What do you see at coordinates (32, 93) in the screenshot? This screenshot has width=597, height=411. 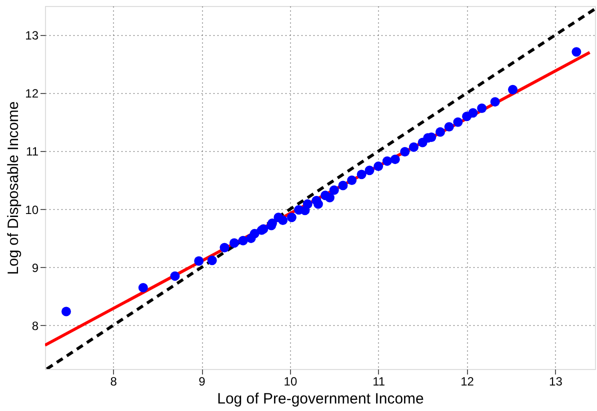 I see `y-tick-label: 12` at bounding box center [32, 93].